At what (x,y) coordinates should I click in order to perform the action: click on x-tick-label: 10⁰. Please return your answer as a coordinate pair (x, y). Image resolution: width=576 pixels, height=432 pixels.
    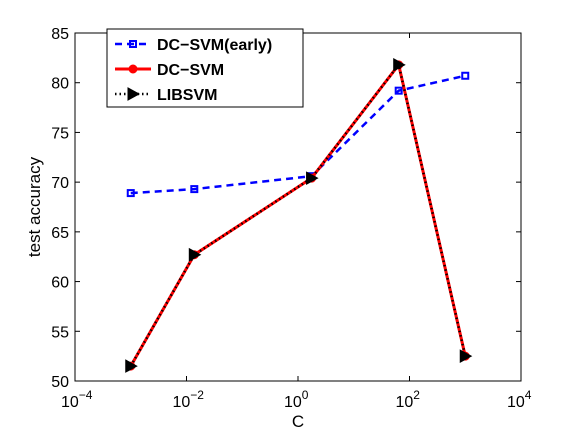
    Looking at the image, I should click on (296, 399).